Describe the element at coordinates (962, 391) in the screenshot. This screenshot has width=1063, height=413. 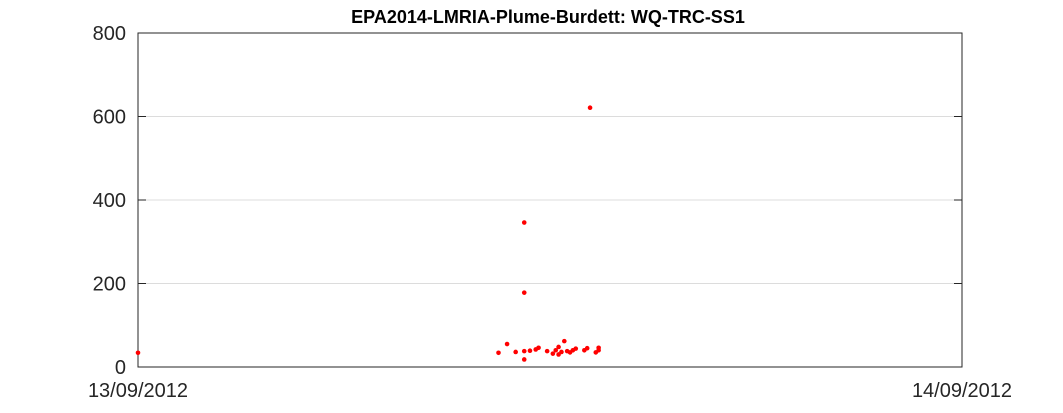
I see `x-tick-label: 14/09/2012` at that location.